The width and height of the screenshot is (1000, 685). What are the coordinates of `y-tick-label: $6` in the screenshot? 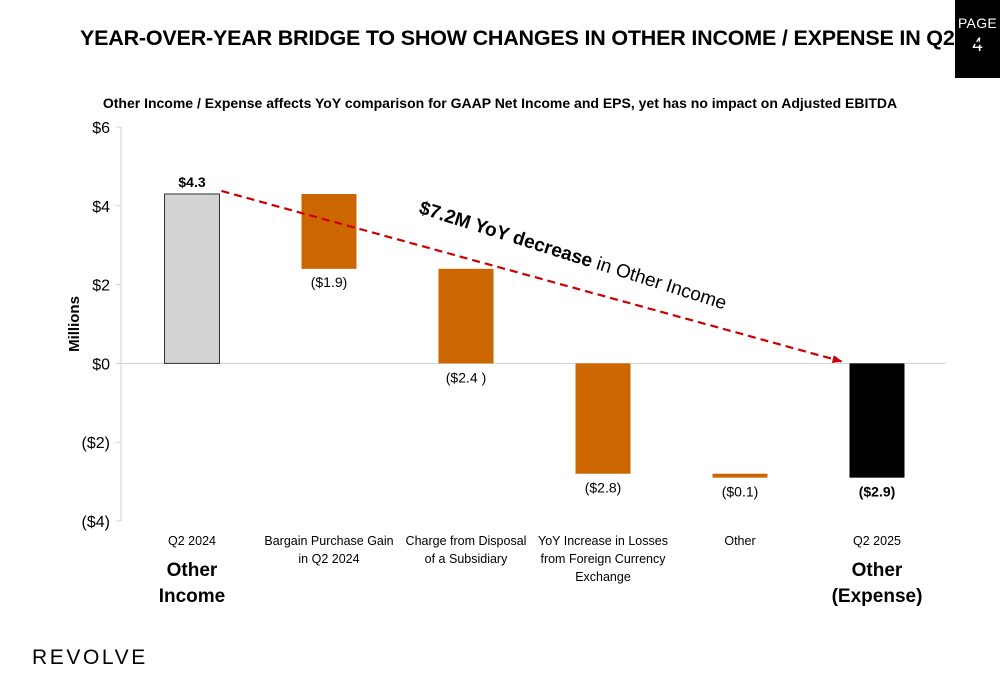 It's located at (101, 128).